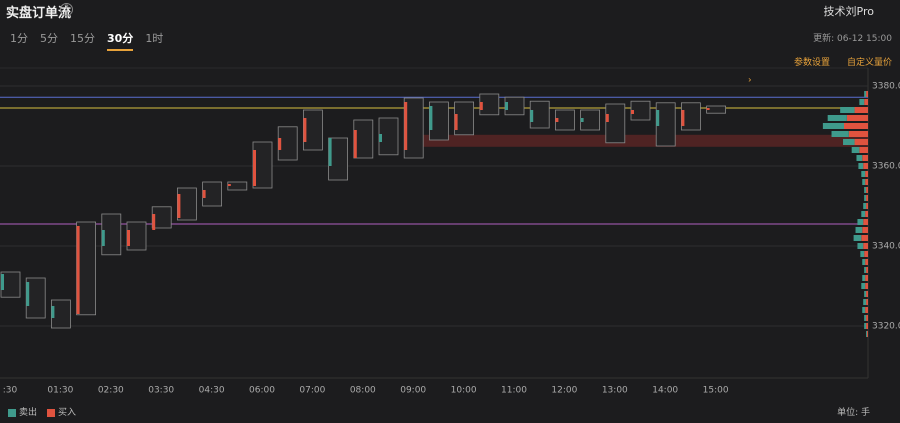 Image resolution: width=900 pixels, height=423 pixels. What do you see at coordinates (869, 63) in the screenshot?
I see `custom-button: 自定义量价` at bounding box center [869, 63].